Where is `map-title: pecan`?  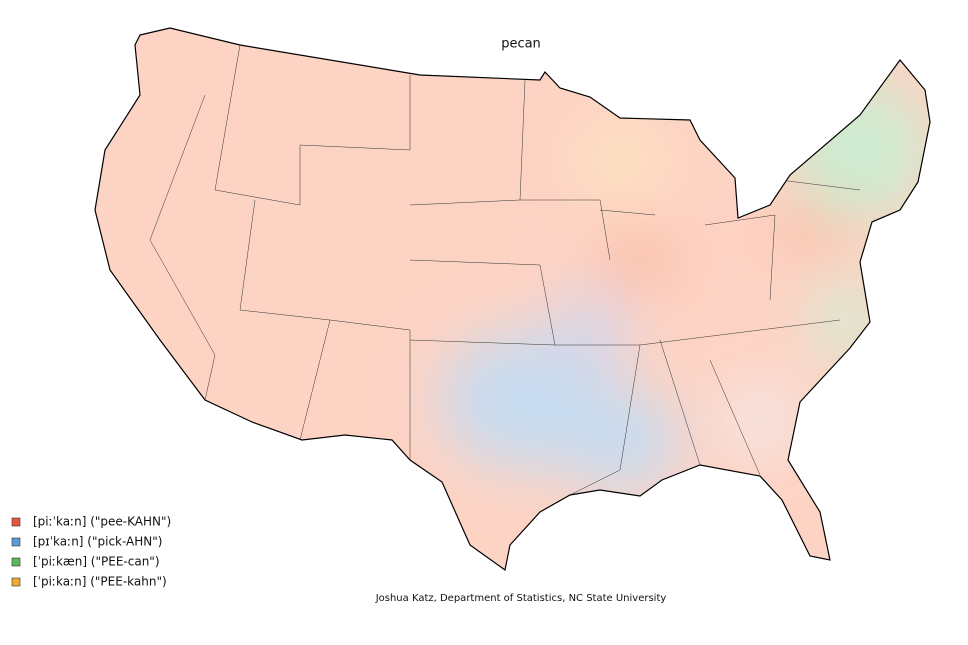
map-title: pecan is located at coordinates (521, 44).